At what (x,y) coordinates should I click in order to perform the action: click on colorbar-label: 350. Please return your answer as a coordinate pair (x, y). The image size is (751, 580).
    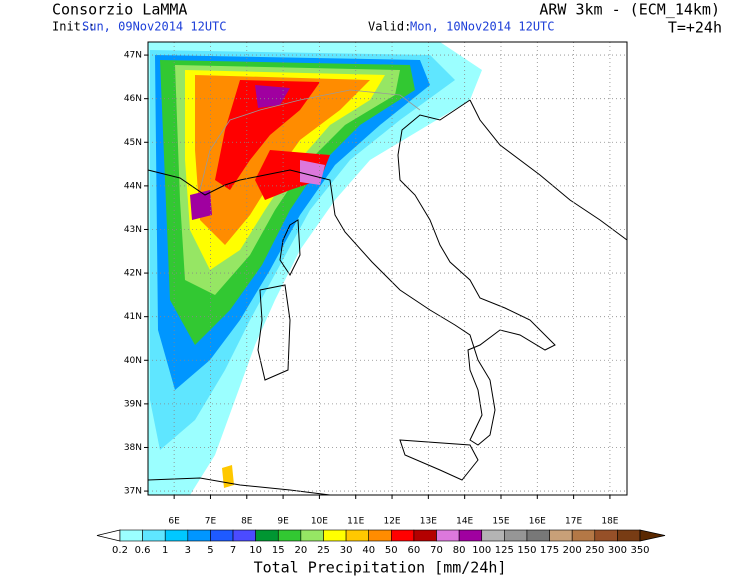
    Looking at the image, I should click on (639, 550).